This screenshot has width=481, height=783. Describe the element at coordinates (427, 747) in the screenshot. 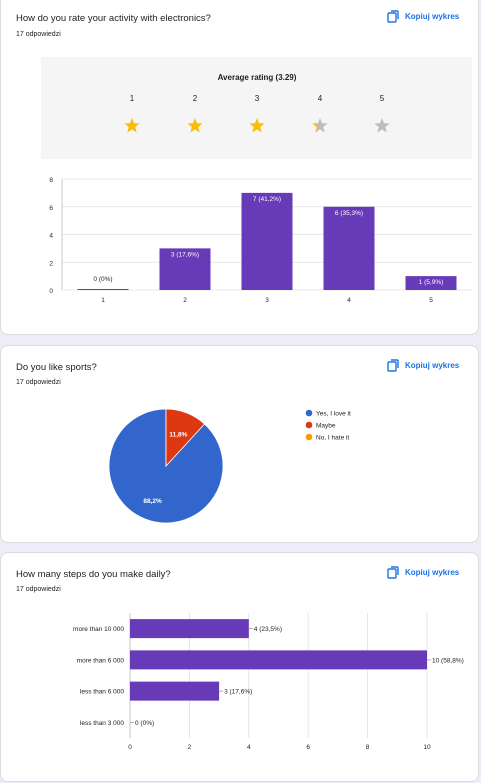

I see `x-tick-label: 10` at that location.